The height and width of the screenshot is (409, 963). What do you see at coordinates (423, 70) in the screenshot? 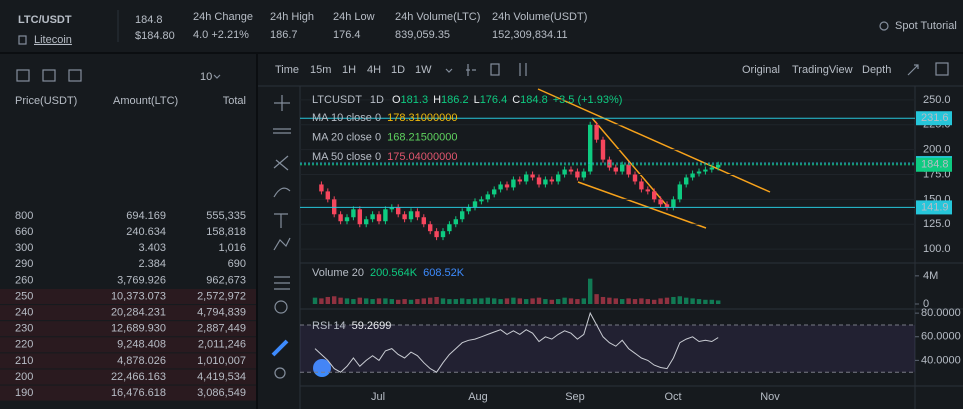
I see `interval: 1W` at bounding box center [423, 70].